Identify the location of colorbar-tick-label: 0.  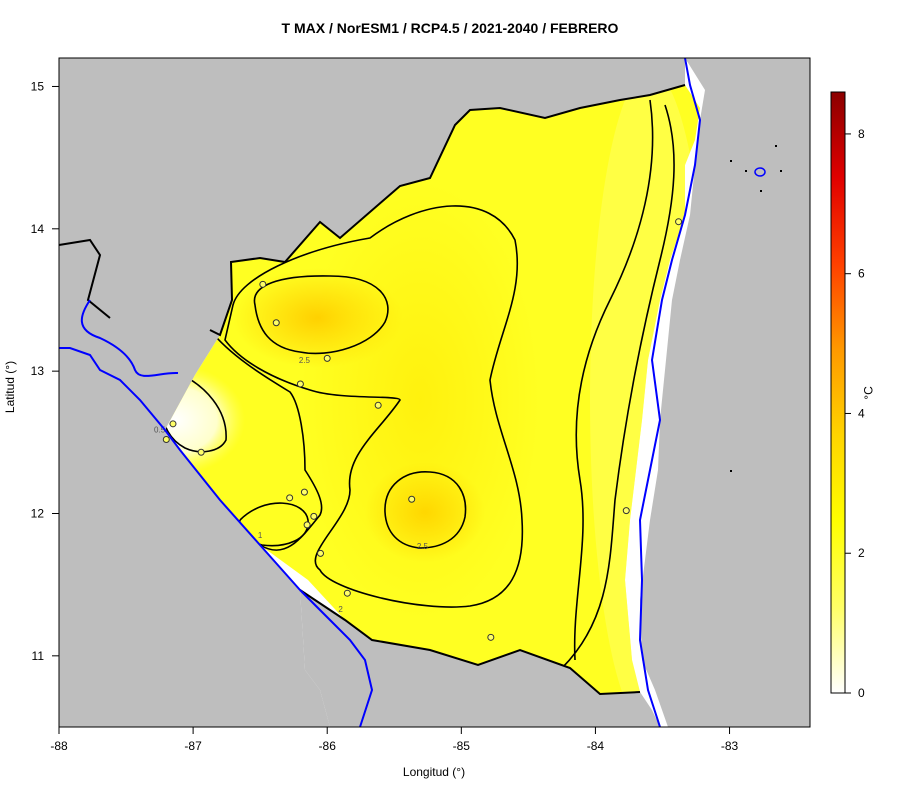
(861, 693).